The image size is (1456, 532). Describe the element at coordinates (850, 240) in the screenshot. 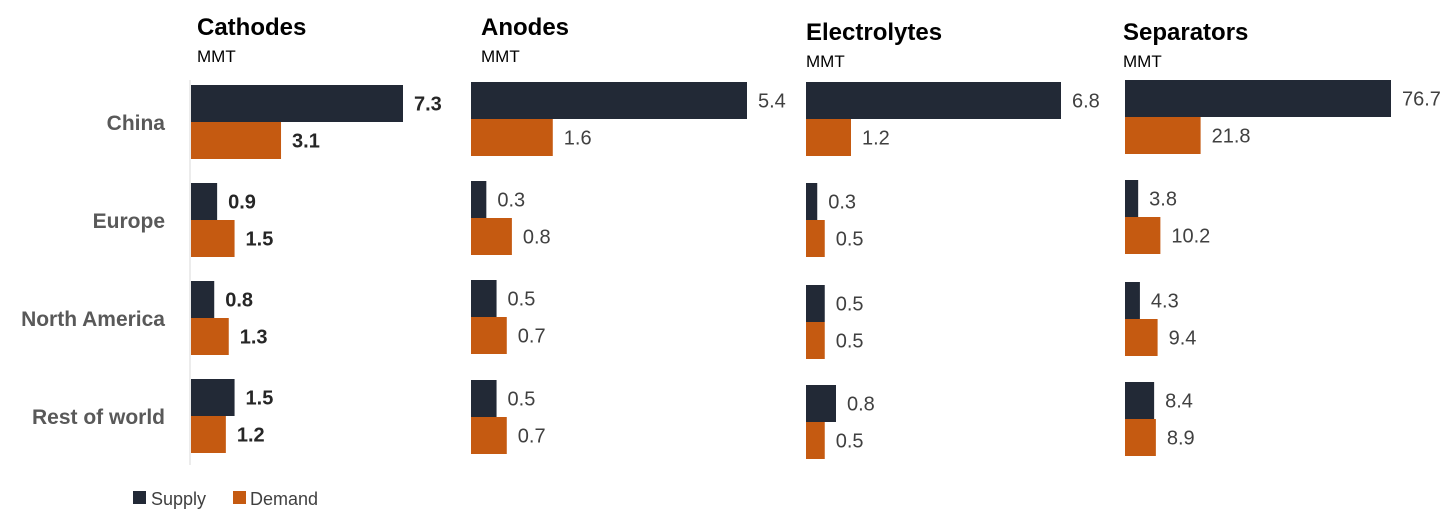

I see `value-label-demand-europe: 0.5` at that location.